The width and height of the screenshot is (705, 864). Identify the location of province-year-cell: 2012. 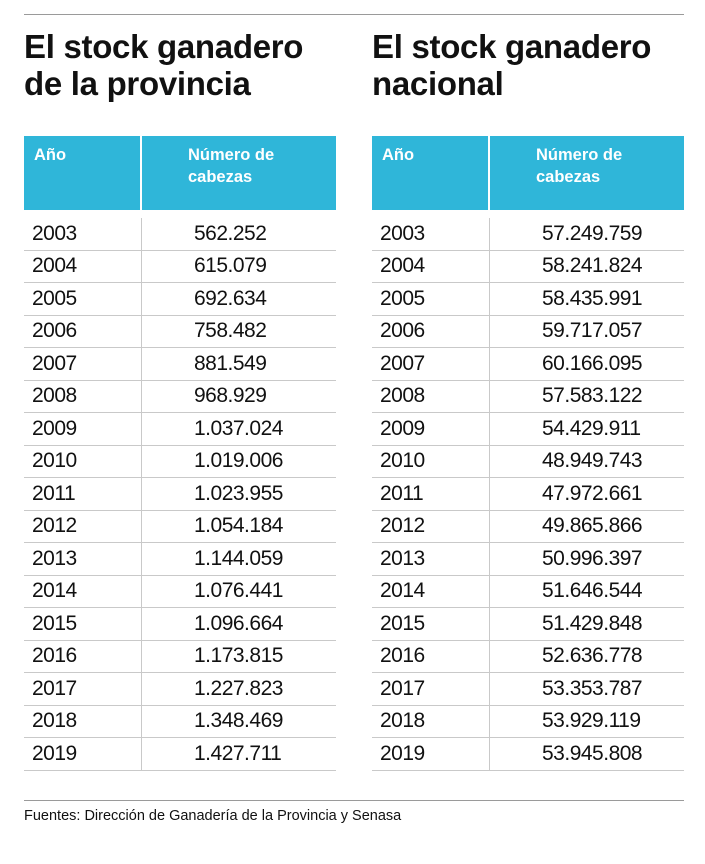
(83, 526).